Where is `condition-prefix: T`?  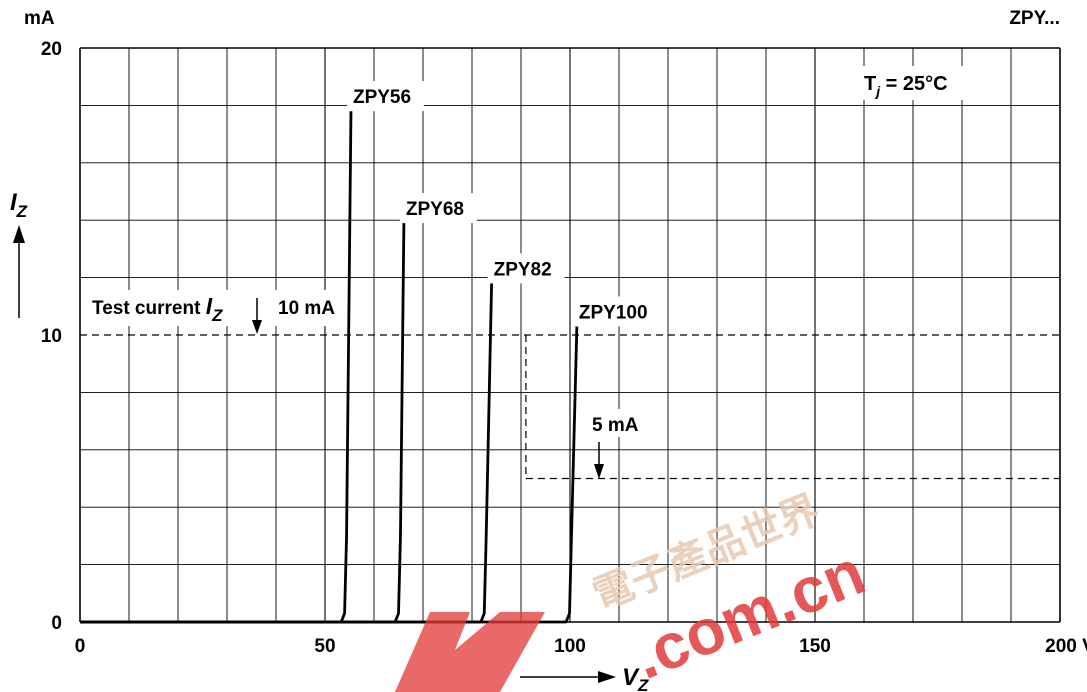
condition-prefix: T is located at coordinates (870, 84).